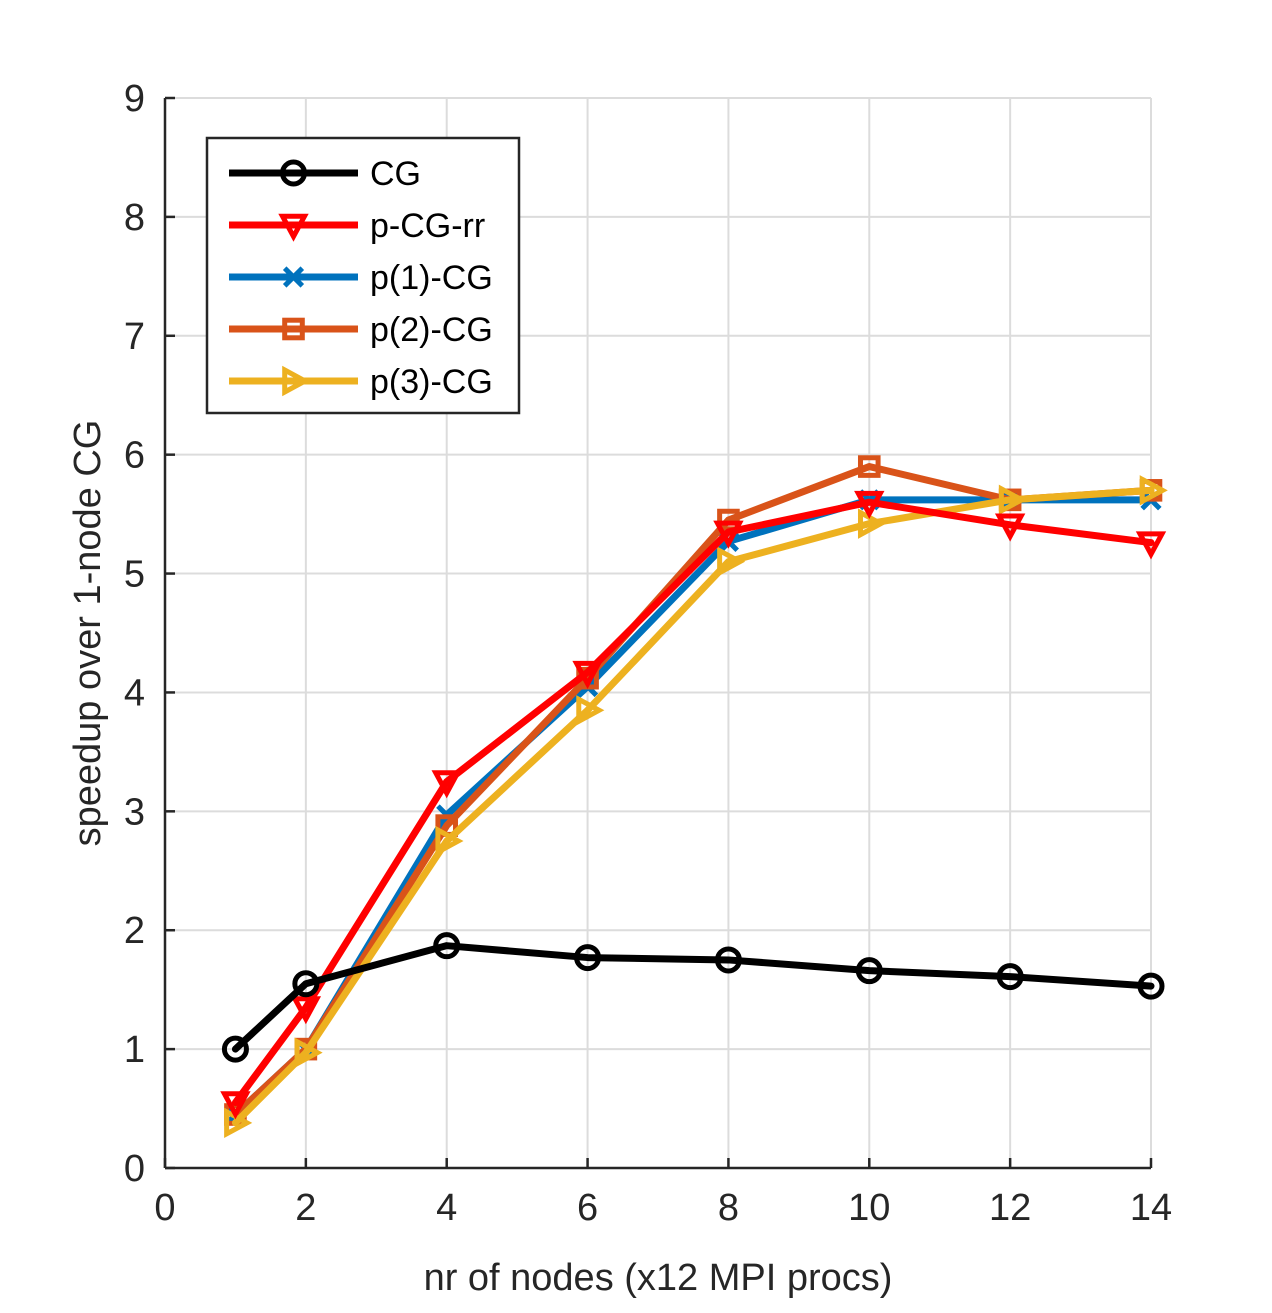 Image resolution: width=1272 pixels, height=1313 pixels. What do you see at coordinates (134, 1169) in the screenshot?
I see `y-tick-label: 0` at bounding box center [134, 1169].